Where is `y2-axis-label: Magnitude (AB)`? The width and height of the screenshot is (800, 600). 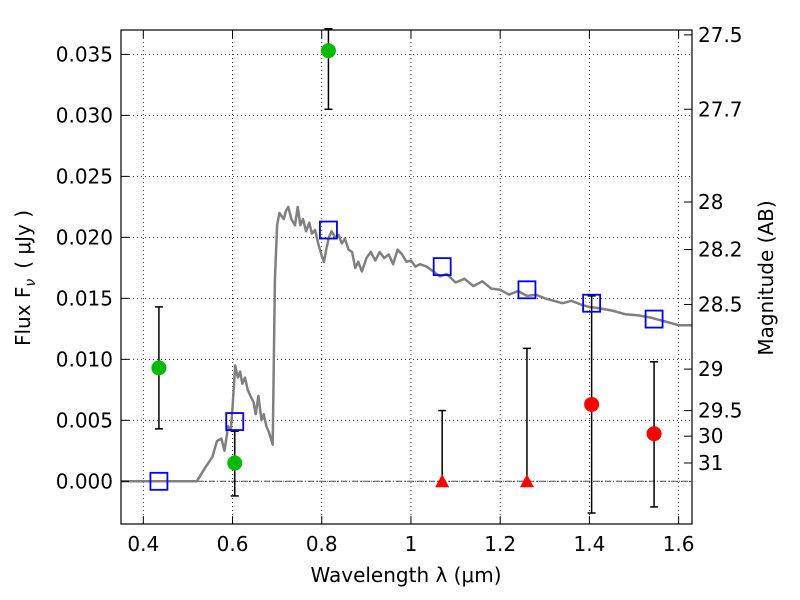
y2-axis-label: Magnitude (AB) is located at coordinates (766, 277).